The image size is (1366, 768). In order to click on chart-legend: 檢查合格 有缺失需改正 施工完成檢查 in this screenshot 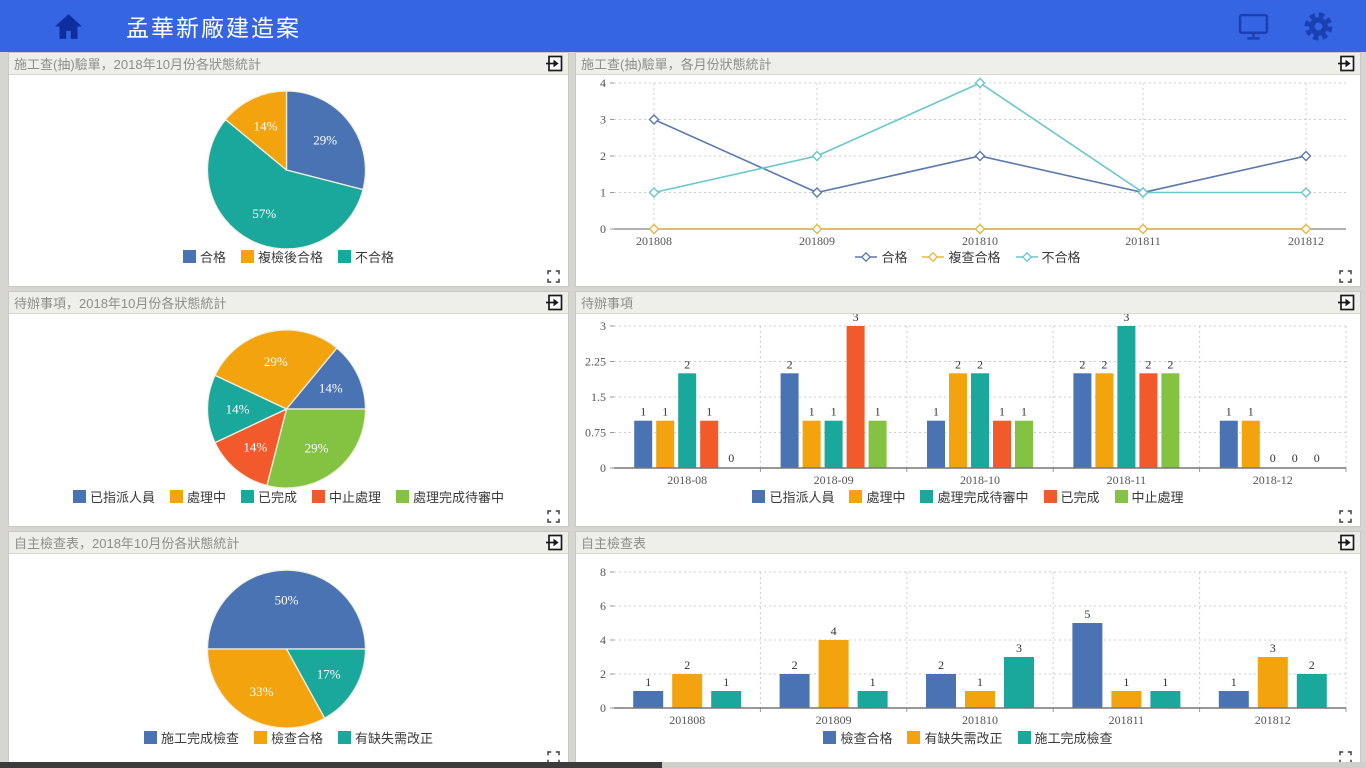, I will do `click(968, 737)`.